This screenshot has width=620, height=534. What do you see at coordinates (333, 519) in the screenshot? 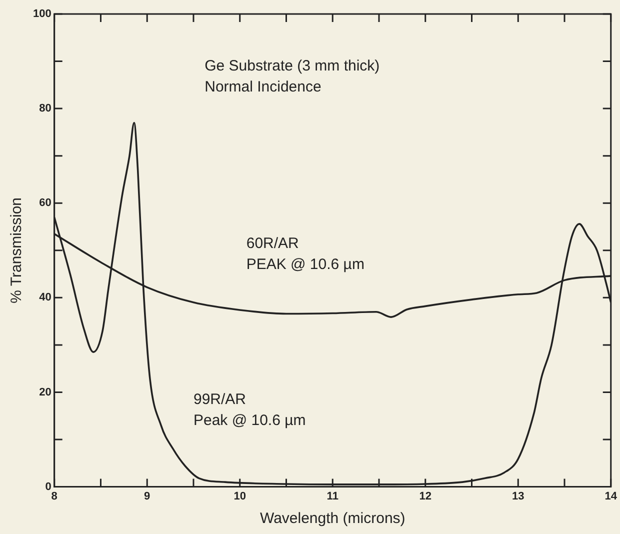
I see `x-axis-title: Wavelength (microns)` at bounding box center [333, 519].